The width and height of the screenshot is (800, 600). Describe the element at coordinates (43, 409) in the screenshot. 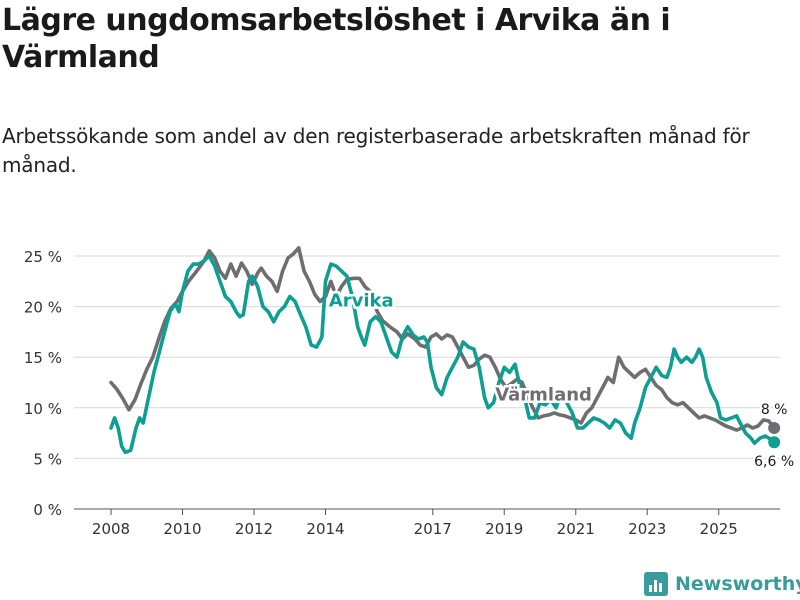

I see `y-tick-label-10: 10 %` at that location.